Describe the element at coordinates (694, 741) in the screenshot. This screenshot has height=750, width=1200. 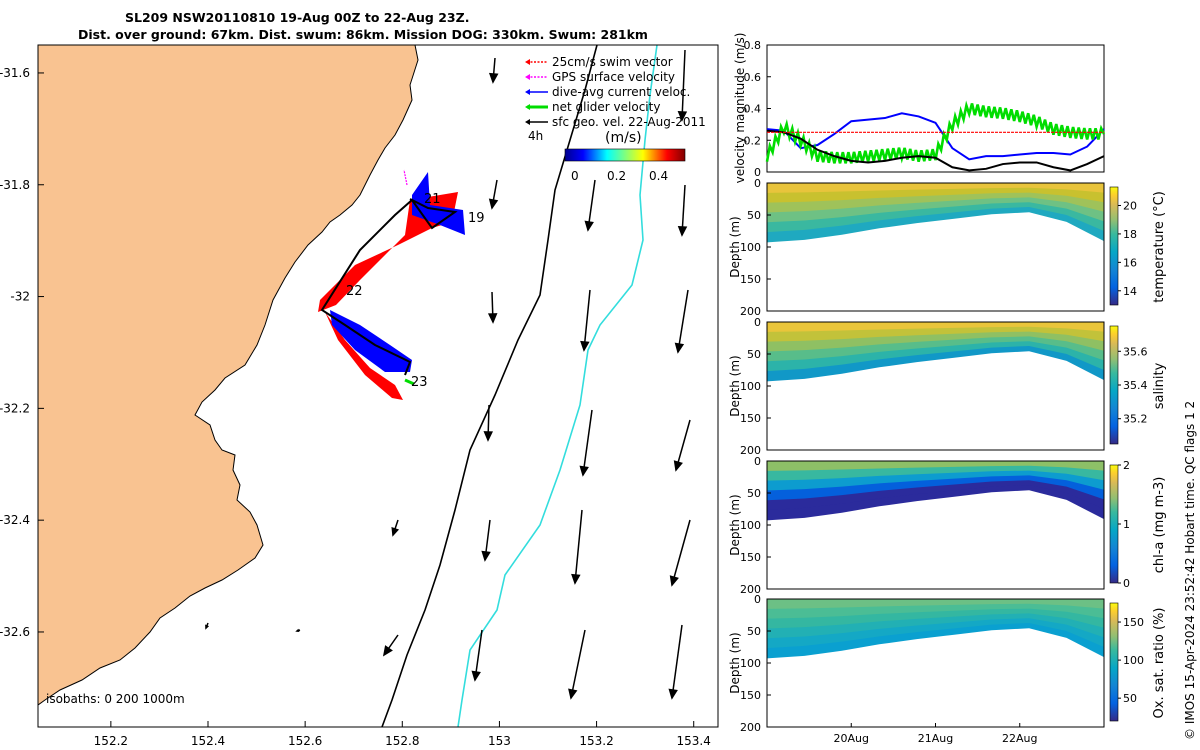
I see `map-xtick-label: 153.4` at that location.